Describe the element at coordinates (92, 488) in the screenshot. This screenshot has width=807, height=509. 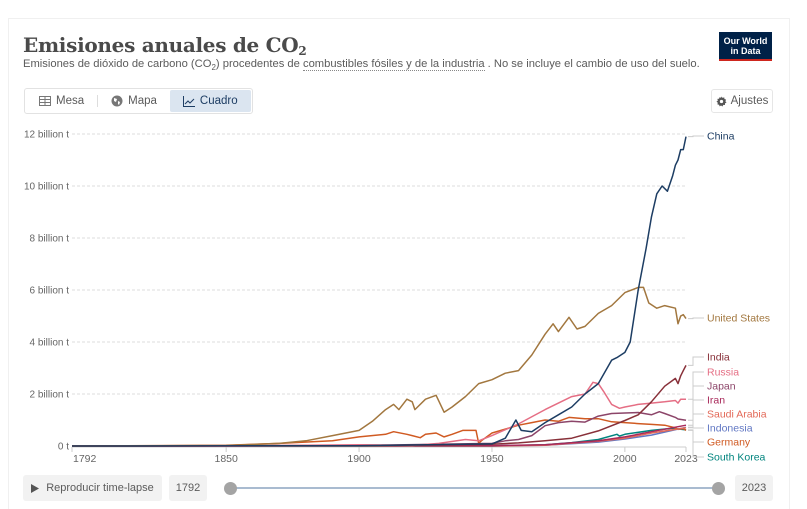
I see `play-timelapse-button: Reproducir time-lapse` at that location.